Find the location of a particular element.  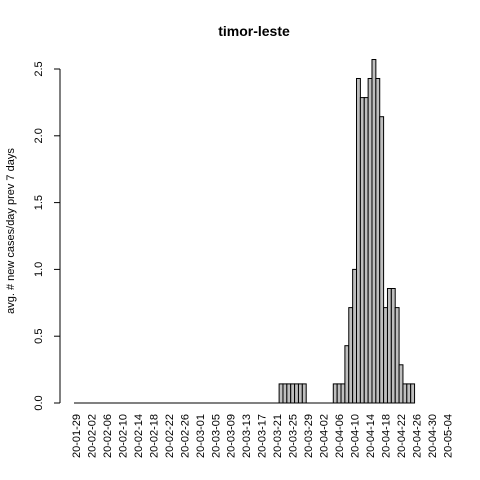

y-tick-label: 0.5 is located at coordinates (39, 336).